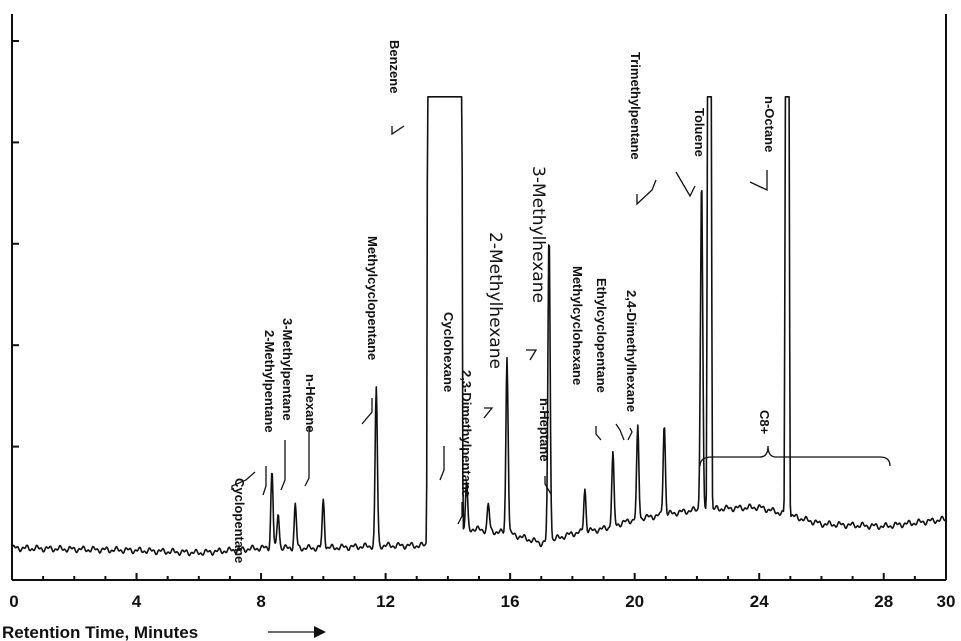 This screenshot has width=961, height=641. What do you see at coordinates (758, 181) in the screenshot?
I see `leader-n-octane` at bounding box center [758, 181].